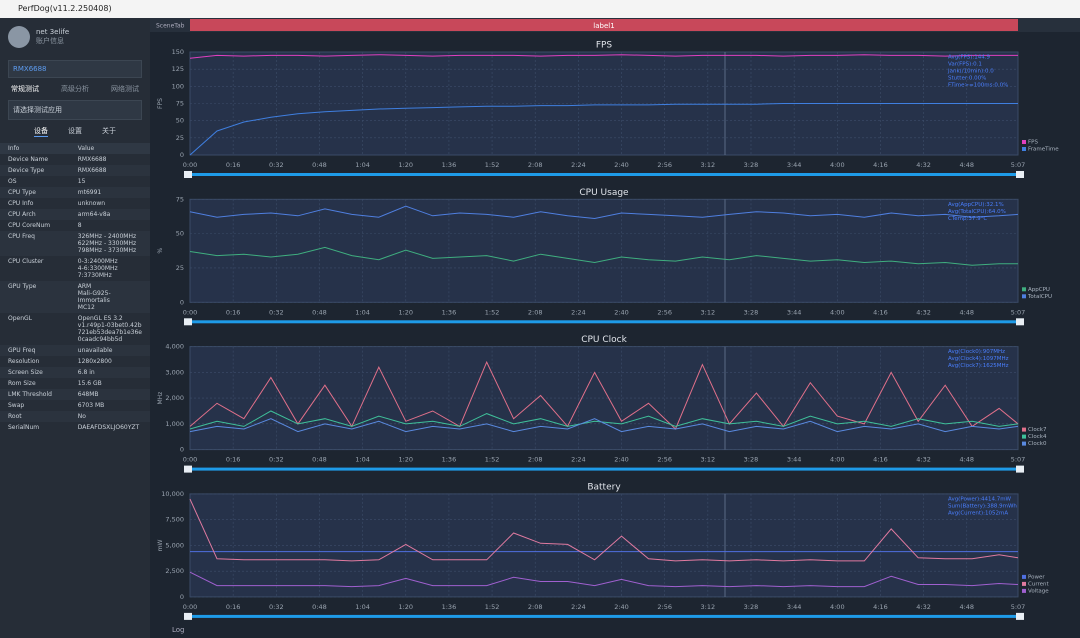 The image size is (1080, 638). I want to click on stat-text: Avg(FPS):144.9, so click(969, 58).